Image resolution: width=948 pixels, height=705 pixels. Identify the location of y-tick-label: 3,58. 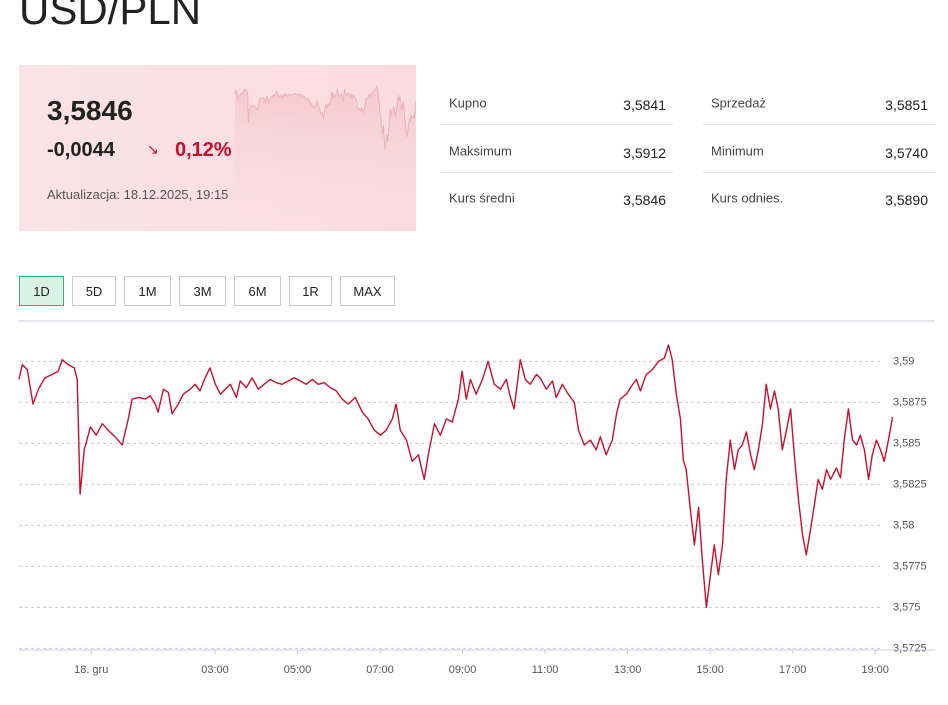
(903, 525).